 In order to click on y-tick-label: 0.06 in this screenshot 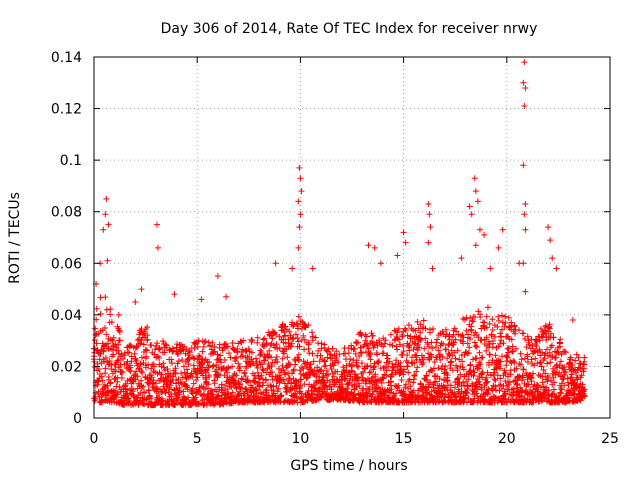, I will do `click(66, 264)`.